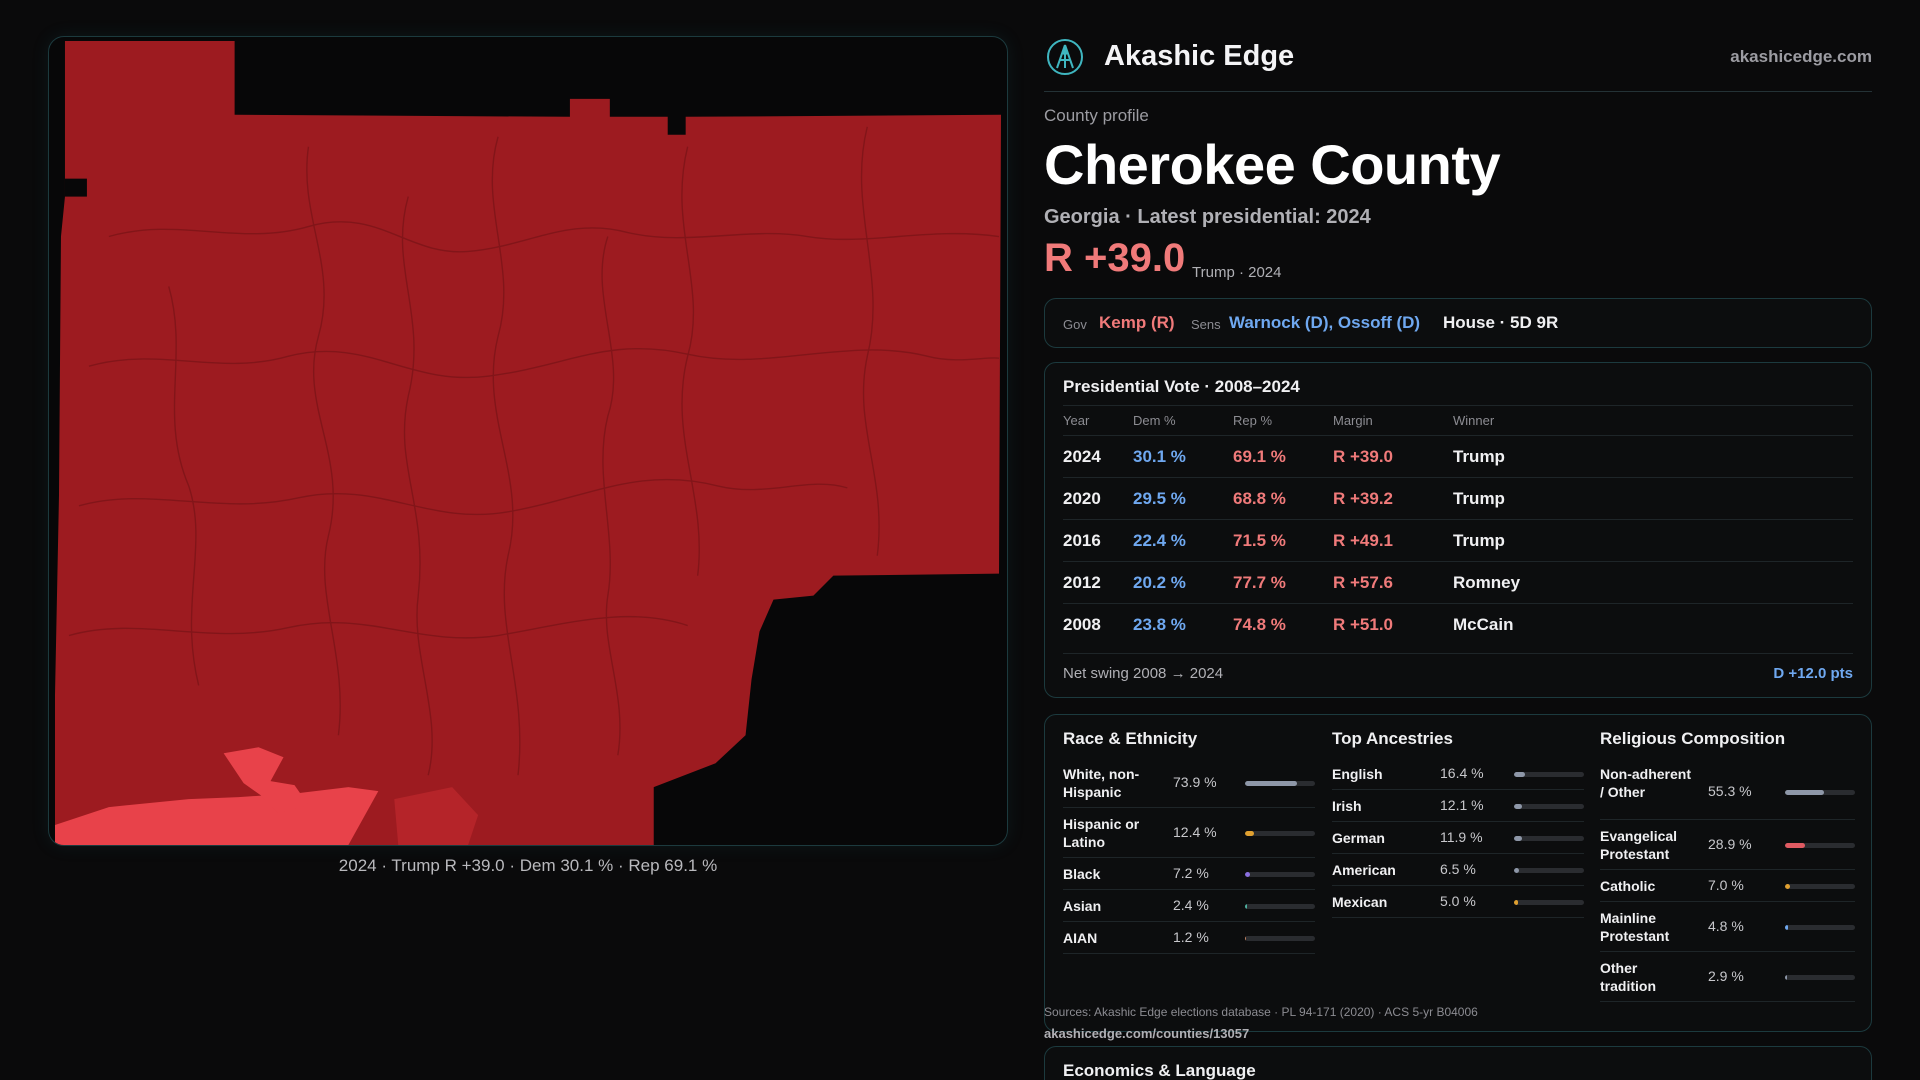  What do you see at coordinates (1237, 272) in the screenshot?
I see `headline-margin-detail: Trump · 2024` at bounding box center [1237, 272].